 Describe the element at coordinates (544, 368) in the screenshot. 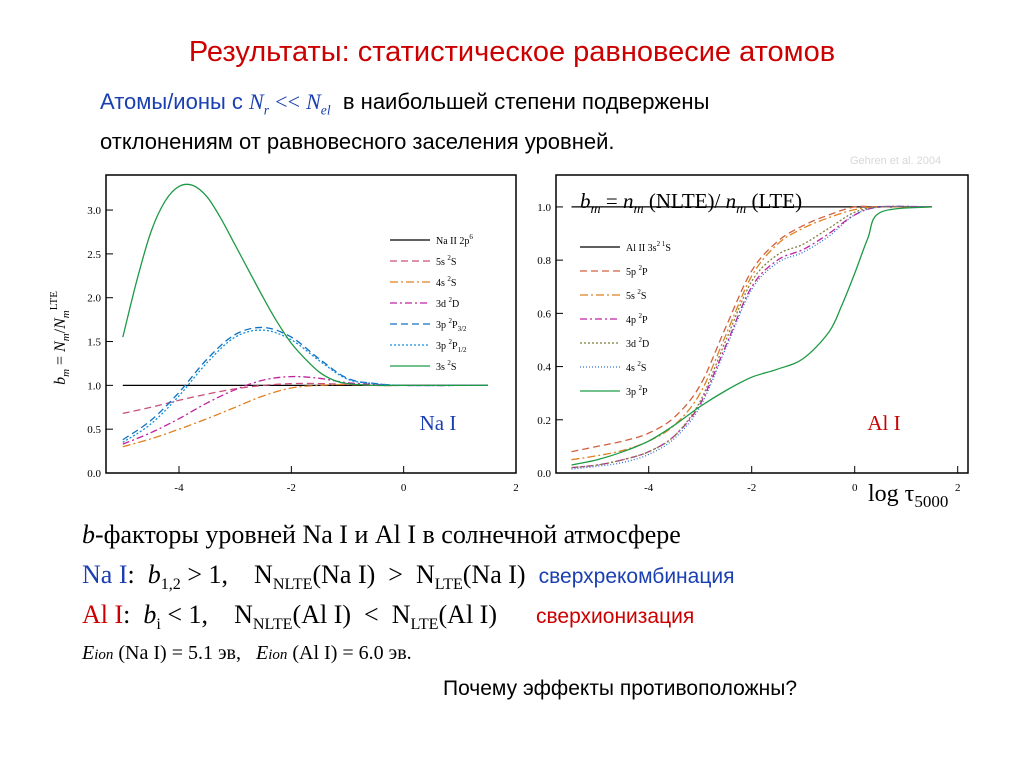

I see `al-y-tick-label: 0.4` at that location.